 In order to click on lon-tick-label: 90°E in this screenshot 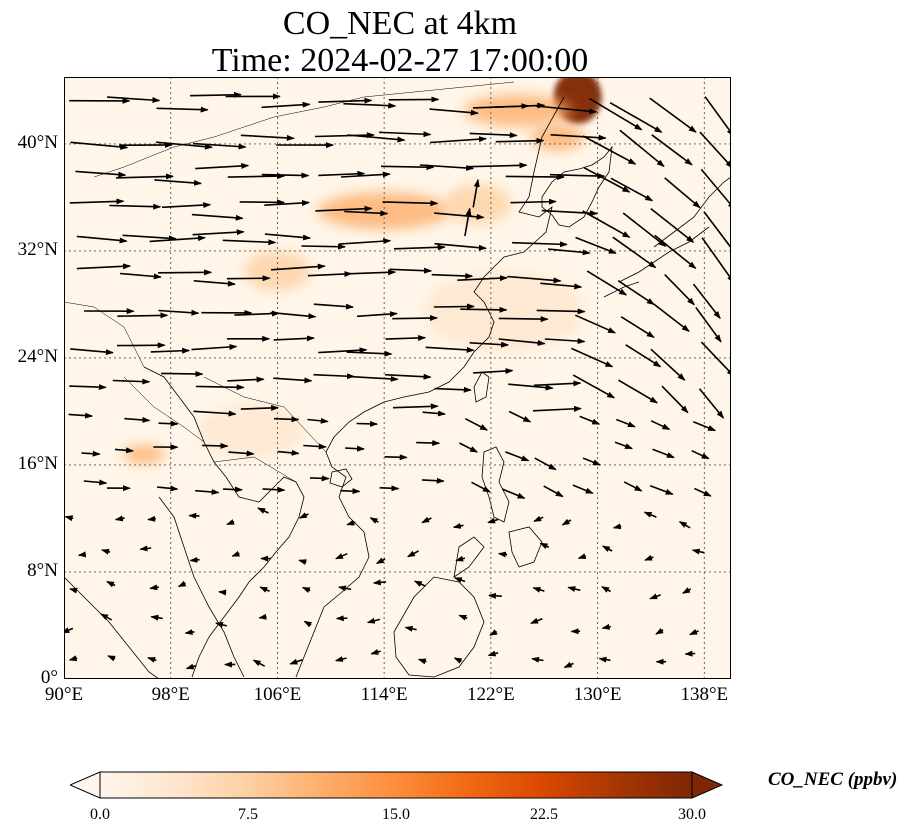, I will do `click(64, 694)`.